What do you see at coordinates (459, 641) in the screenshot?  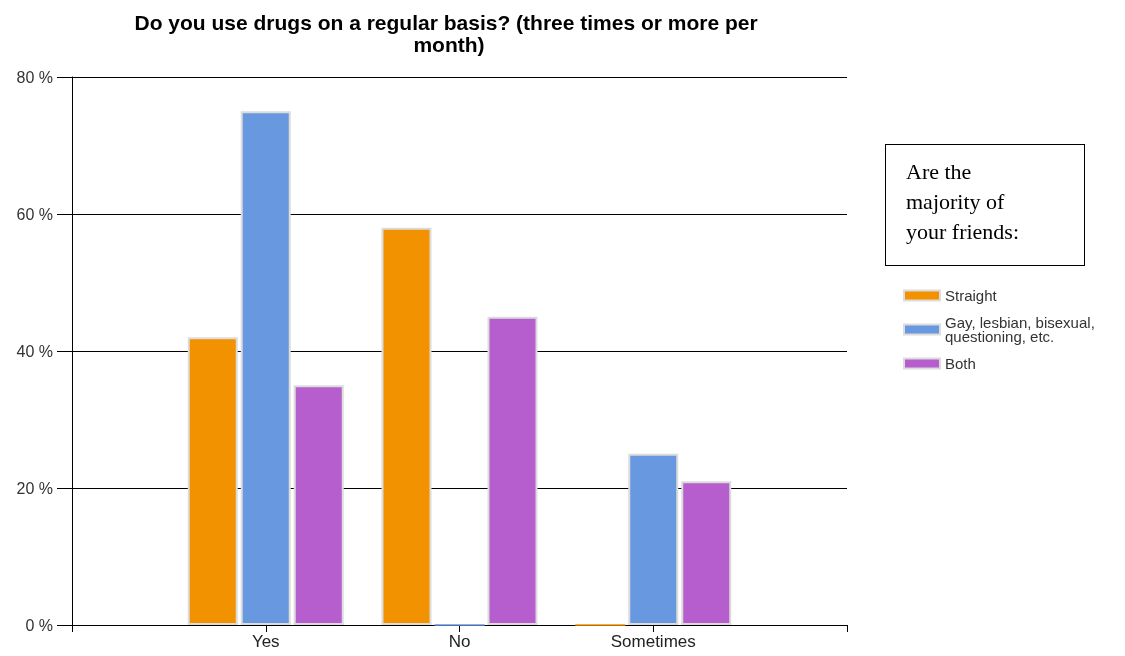 I see `x-tick-label: No` at bounding box center [459, 641].